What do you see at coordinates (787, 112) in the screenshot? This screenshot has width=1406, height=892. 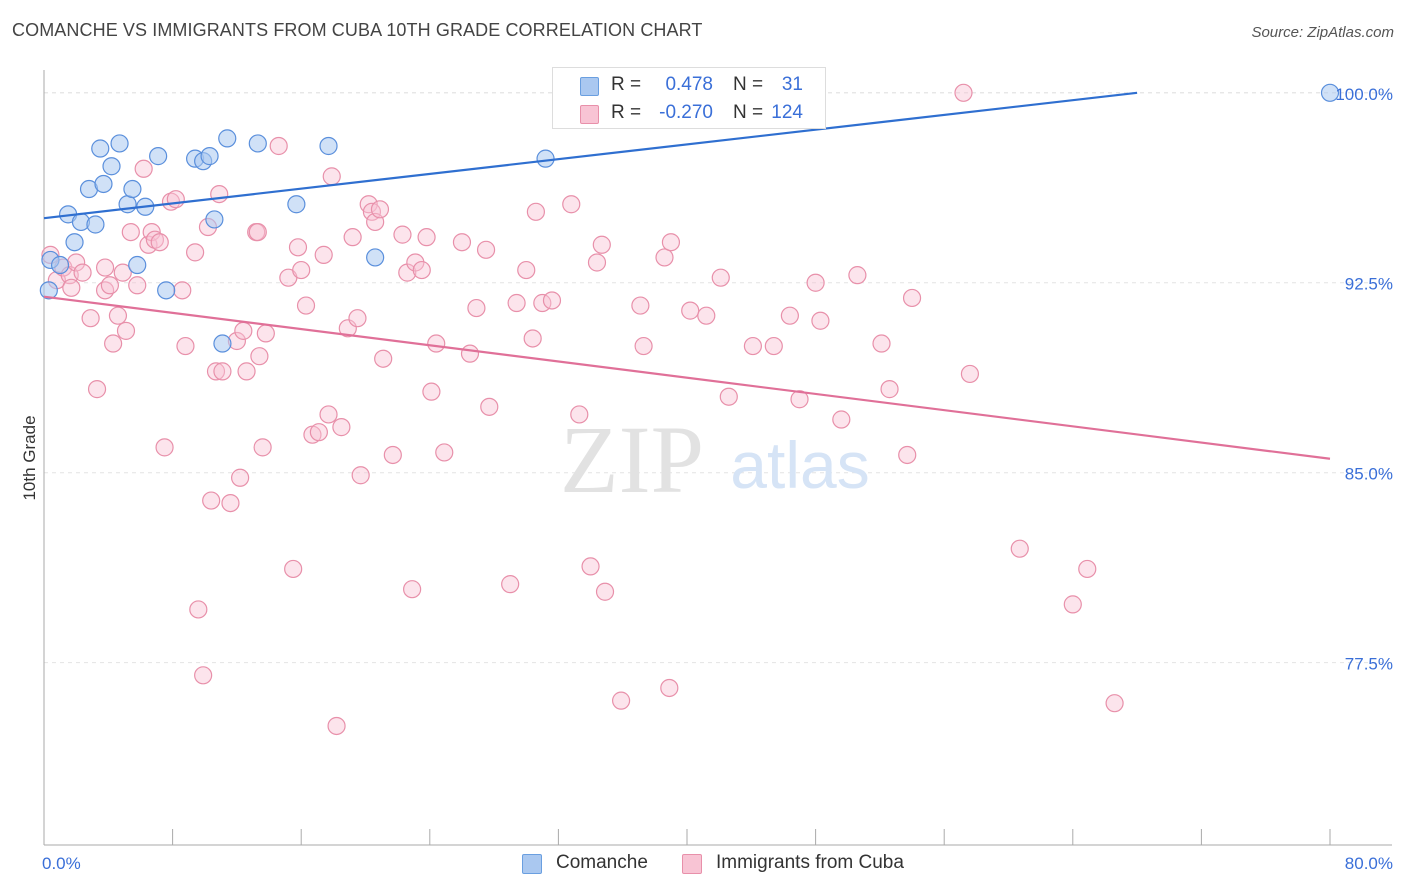 I see `legend-n-value: 124` at bounding box center [787, 112].